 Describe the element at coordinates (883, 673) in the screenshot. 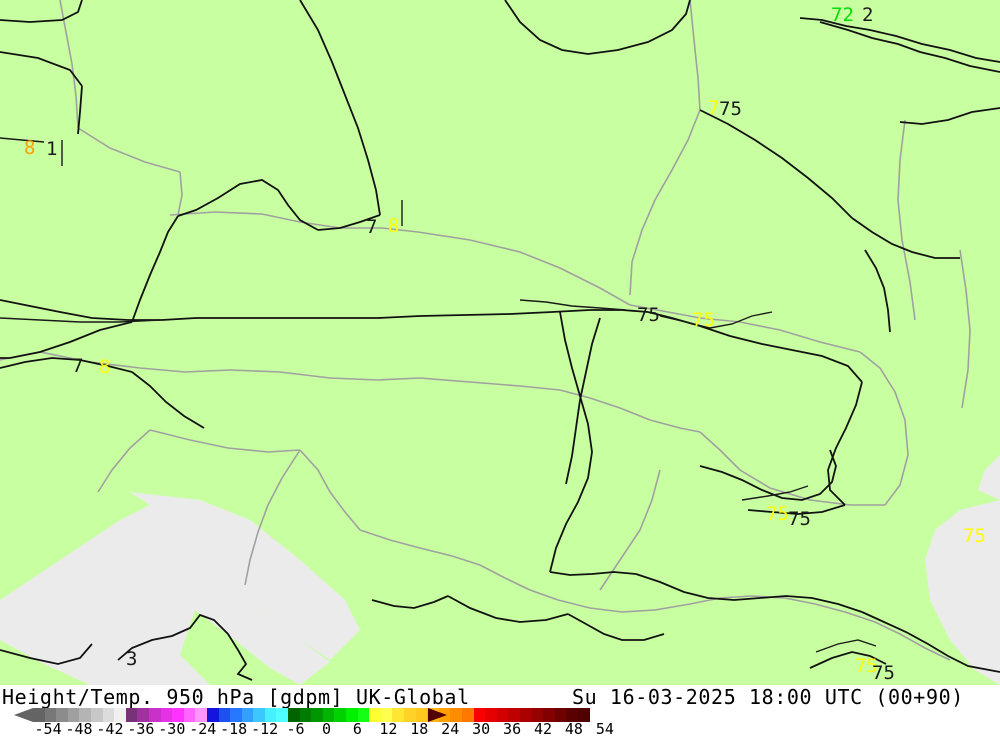

I see `contour-label-75-bottom: 75` at that location.